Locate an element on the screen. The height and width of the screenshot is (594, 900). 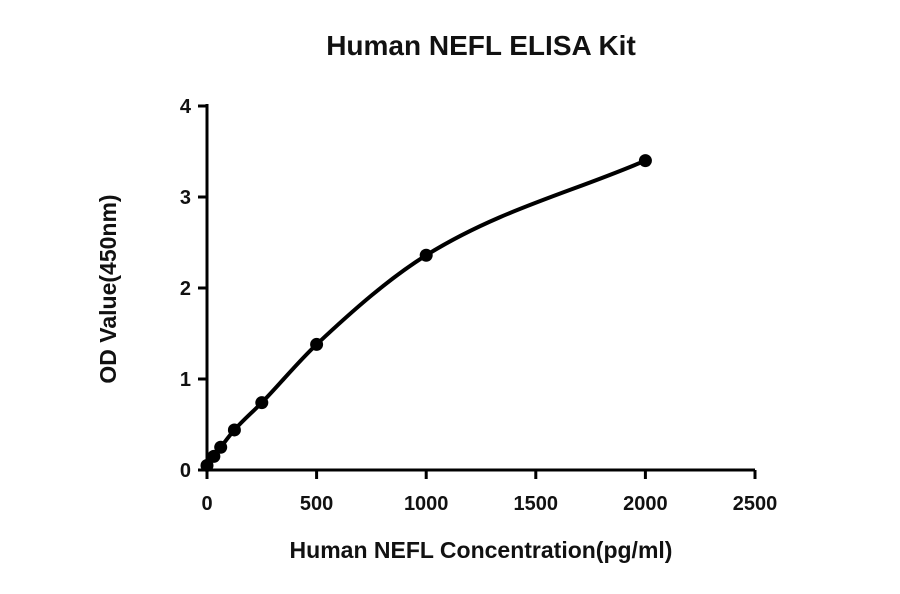
y-tick-label: 1 is located at coordinates (185, 380).